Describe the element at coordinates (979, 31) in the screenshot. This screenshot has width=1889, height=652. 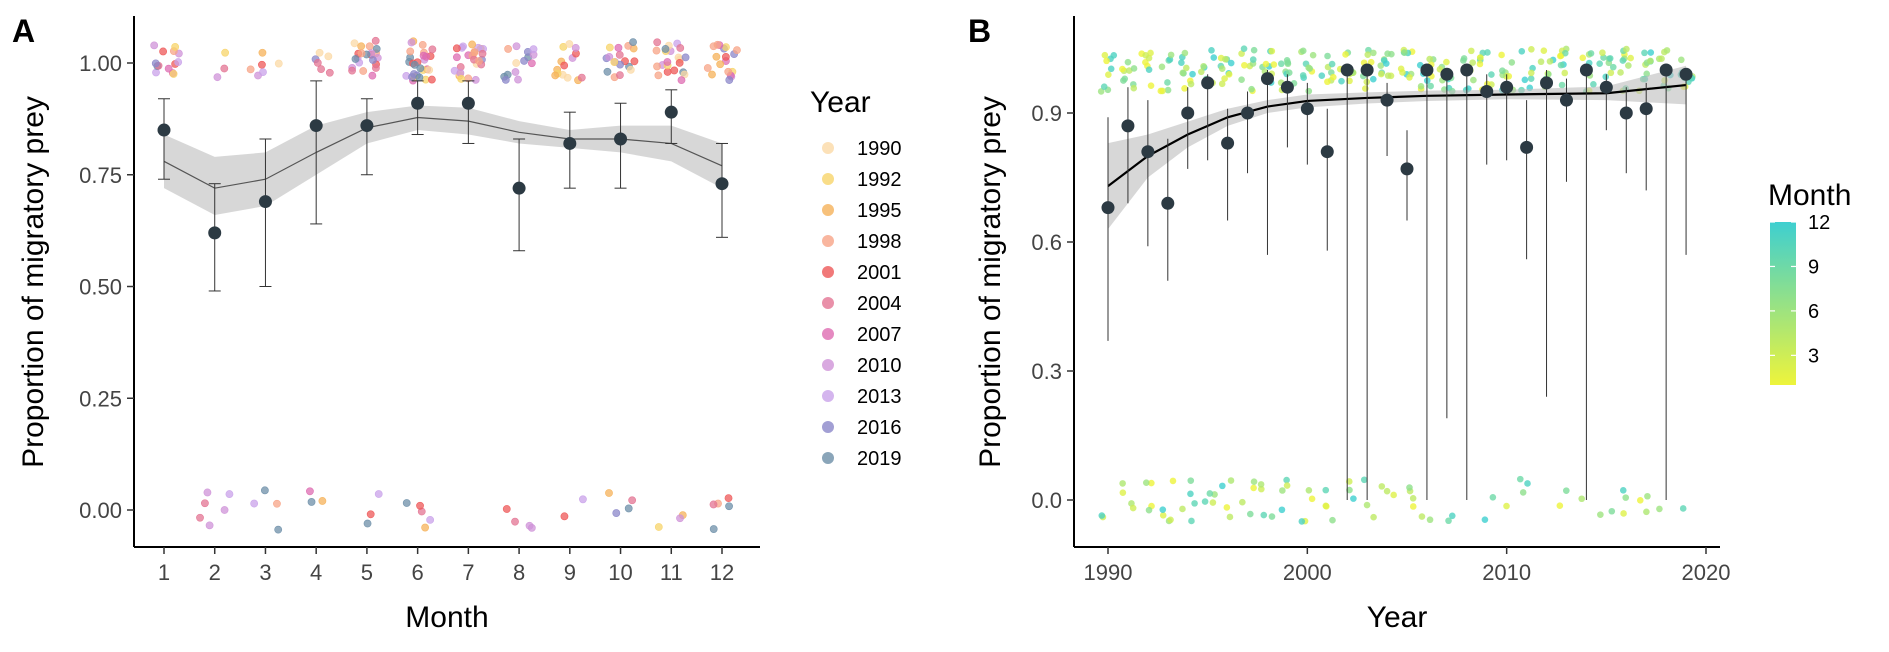
I see `panel-b-tag: B` at that location.